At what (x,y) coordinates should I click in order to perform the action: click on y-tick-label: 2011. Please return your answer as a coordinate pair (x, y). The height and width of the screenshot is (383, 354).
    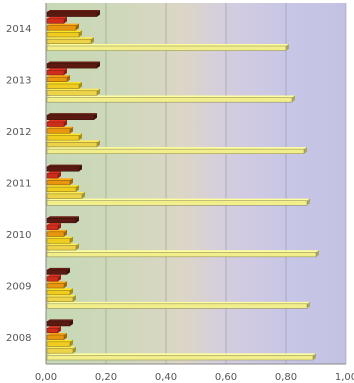
    Looking at the image, I should click on (18, 184).